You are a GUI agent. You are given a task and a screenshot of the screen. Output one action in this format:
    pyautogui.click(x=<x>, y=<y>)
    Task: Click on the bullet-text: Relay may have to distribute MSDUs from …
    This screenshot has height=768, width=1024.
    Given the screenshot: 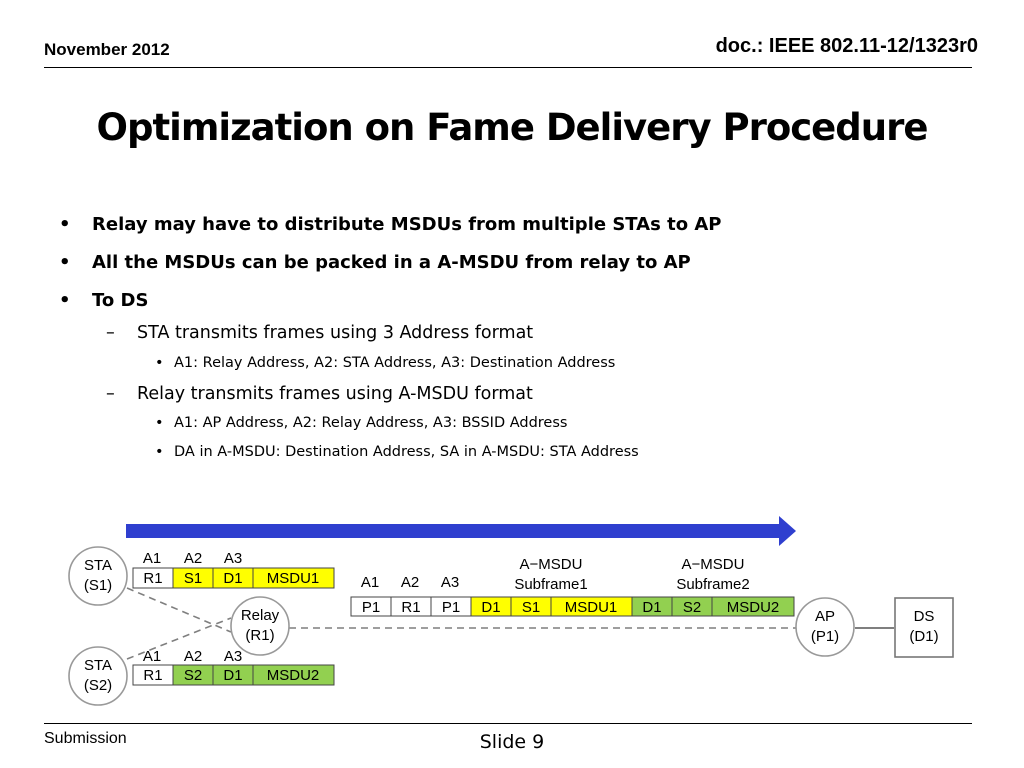 What is the action you would take?
    pyautogui.click(x=407, y=224)
    